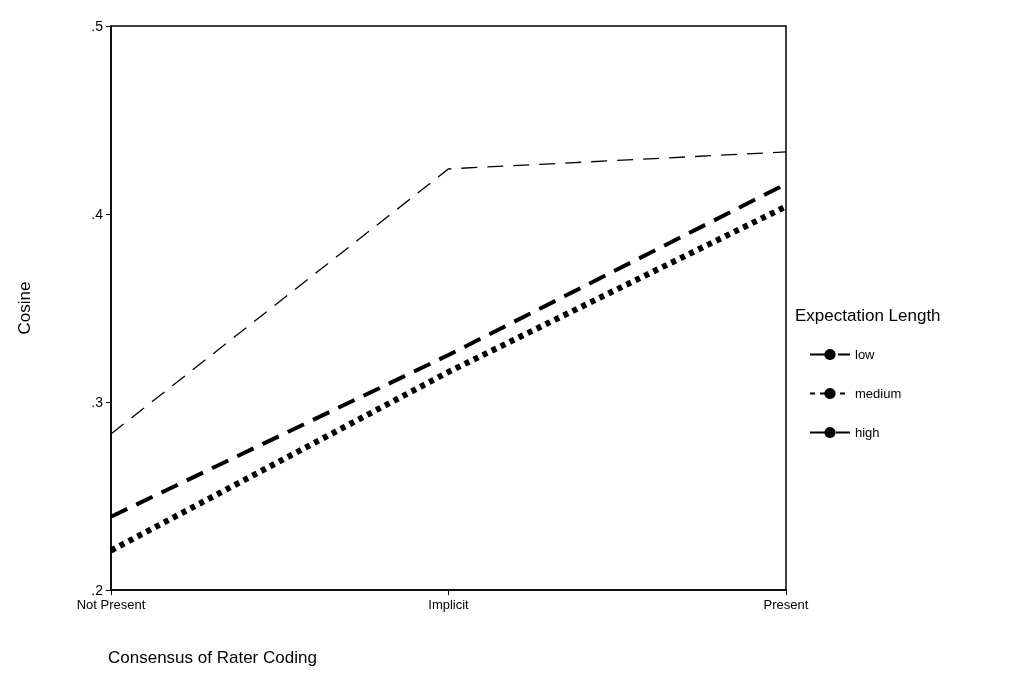 This screenshot has width=1018, height=687. I want to click on y-tick-label: .3, so click(97, 402).